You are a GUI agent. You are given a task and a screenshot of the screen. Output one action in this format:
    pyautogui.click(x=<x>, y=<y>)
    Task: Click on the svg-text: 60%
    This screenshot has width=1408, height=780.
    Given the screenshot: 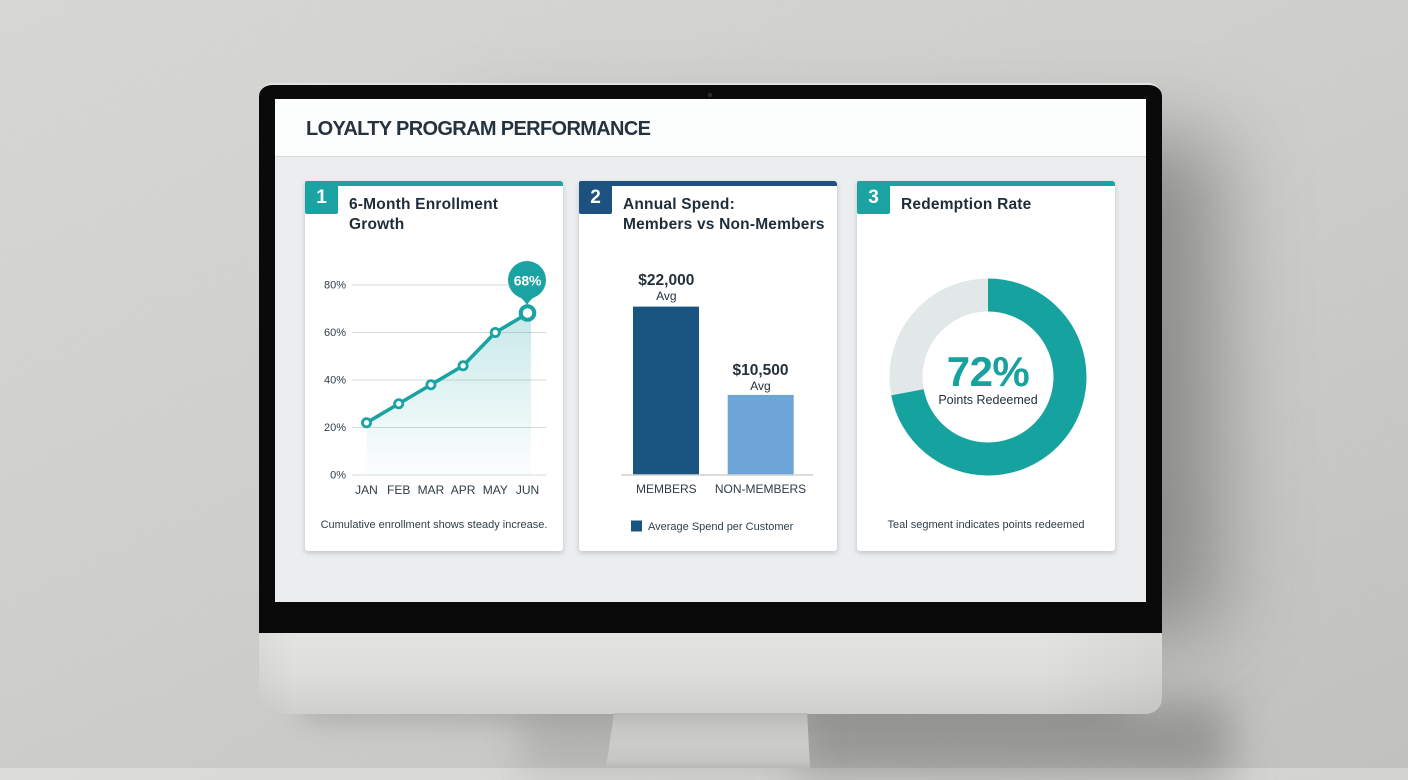 What is the action you would take?
    pyautogui.click(x=335, y=333)
    